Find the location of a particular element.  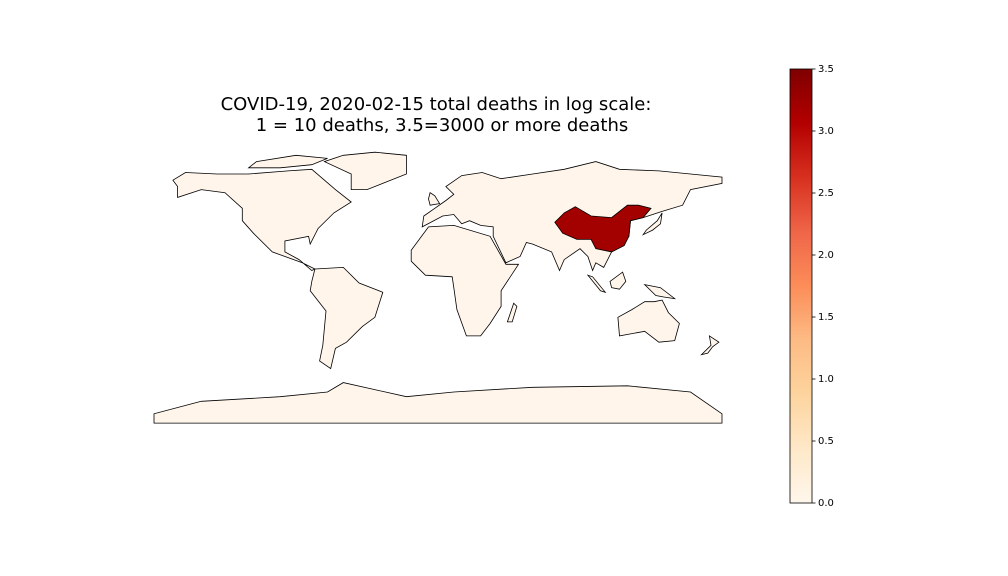

colorbar-tick-label: 2.5 is located at coordinates (826, 193).